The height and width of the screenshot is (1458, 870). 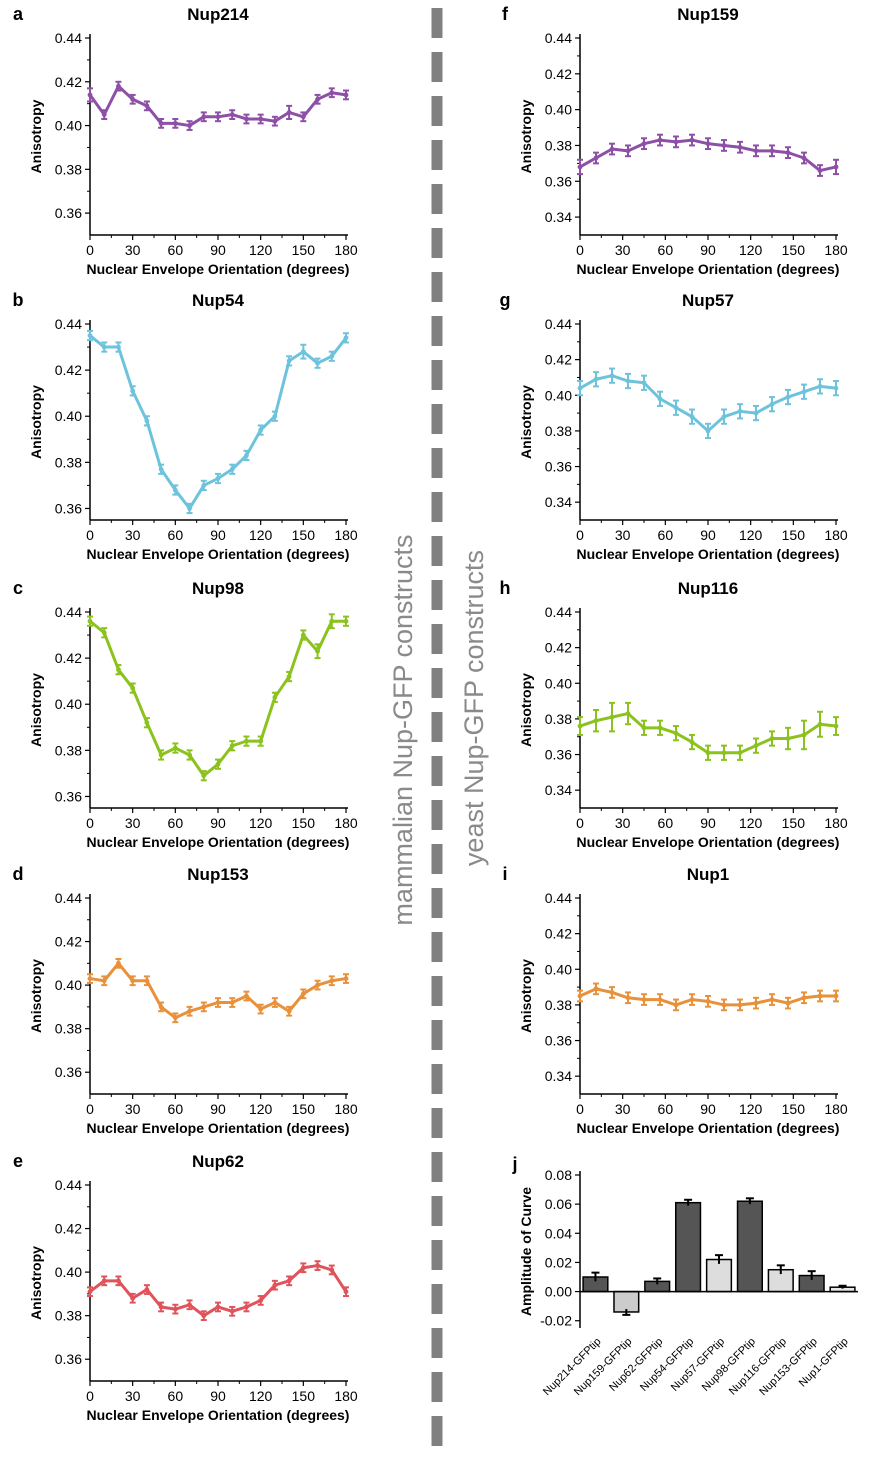 I want to click on yeast-group-label: yeast Nup-GFP constructs, so click(x=474, y=708).